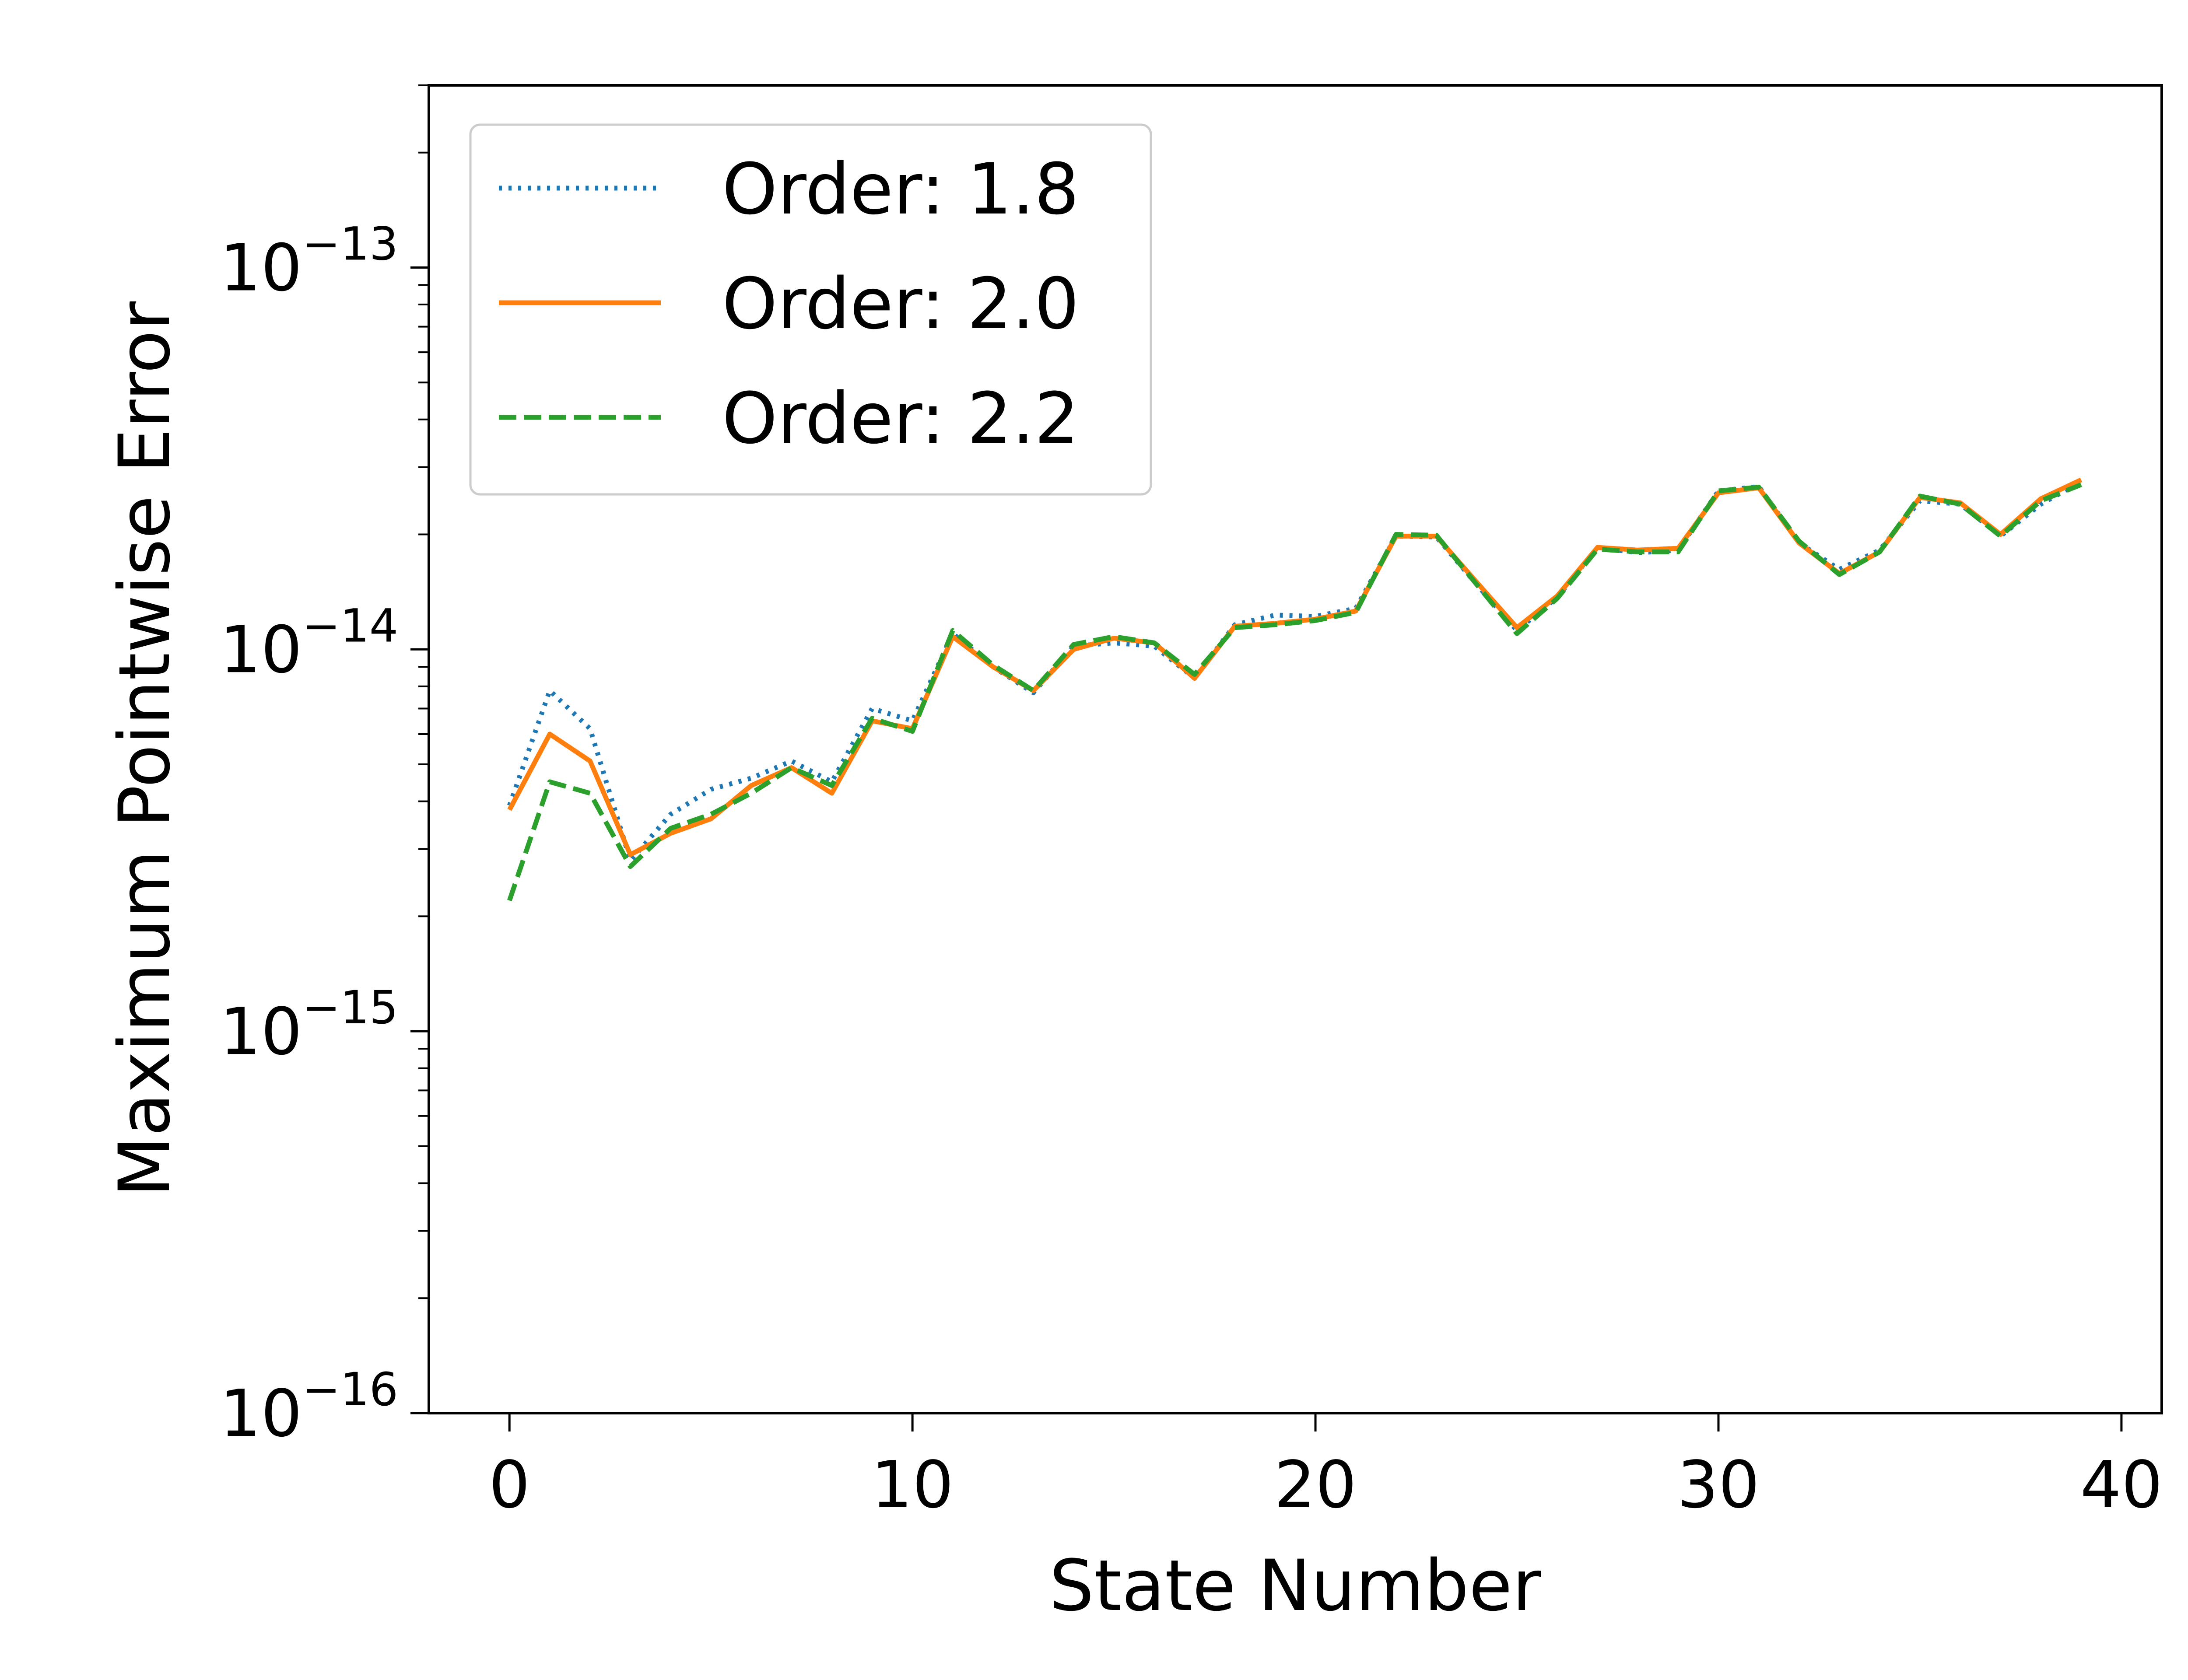 The height and width of the screenshot is (1680, 2188). What do you see at coordinates (900, 418) in the screenshot?
I see `legend-label-3: Order: 2.2` at bounding box center [900, 418].